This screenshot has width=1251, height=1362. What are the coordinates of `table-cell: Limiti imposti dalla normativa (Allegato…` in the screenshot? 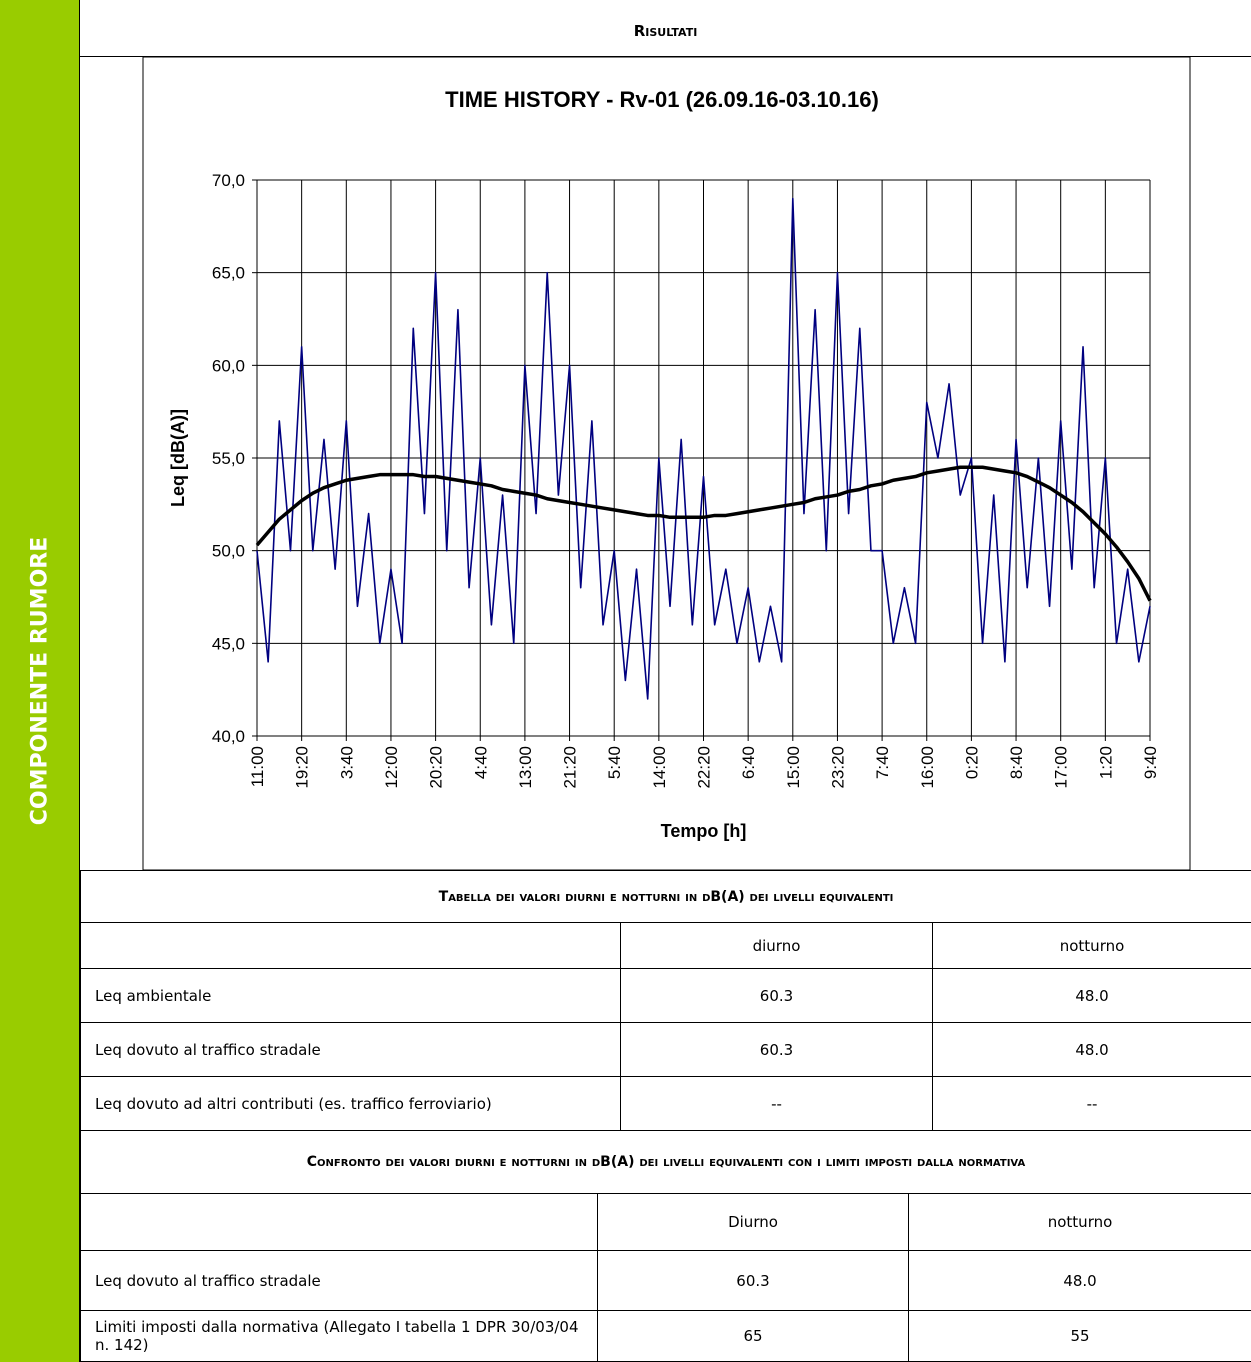 It's located at (339, 1336).